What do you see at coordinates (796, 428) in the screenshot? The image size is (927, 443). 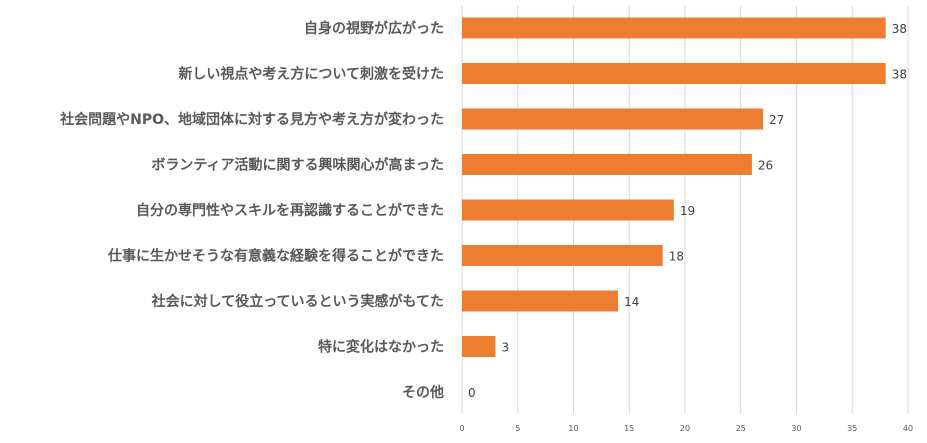 I see `x-tick-label: 30` at bounding box center [796, 428].